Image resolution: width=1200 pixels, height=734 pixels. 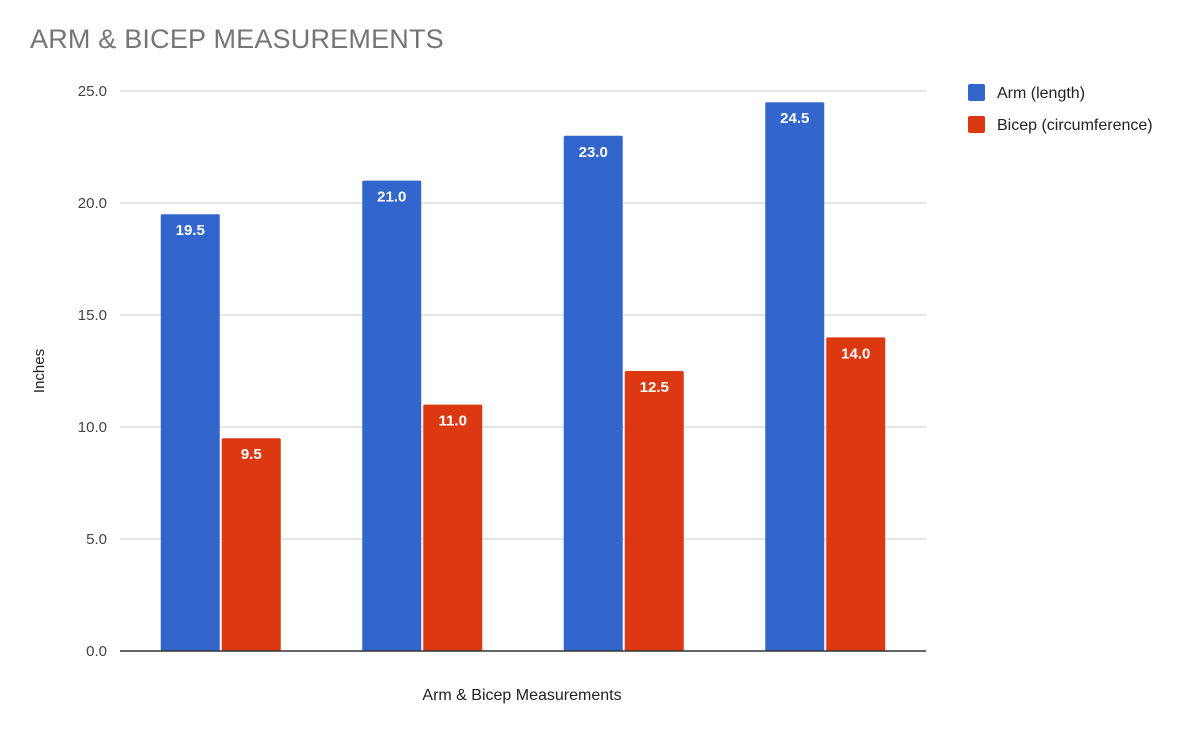 What do you see at coordinates (96, 651) in the screenshot?
I see `y-tick-label: 0.0` at bounding box center [96, 651].